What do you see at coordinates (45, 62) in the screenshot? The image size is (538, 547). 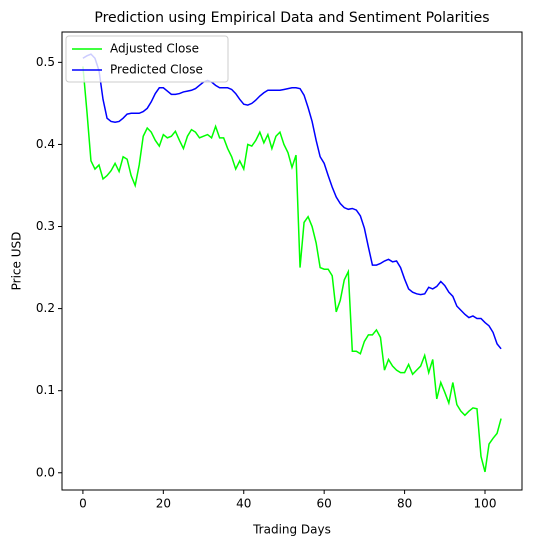 I see `y-tick-label: 0.5` at bounding box center [45, 62].